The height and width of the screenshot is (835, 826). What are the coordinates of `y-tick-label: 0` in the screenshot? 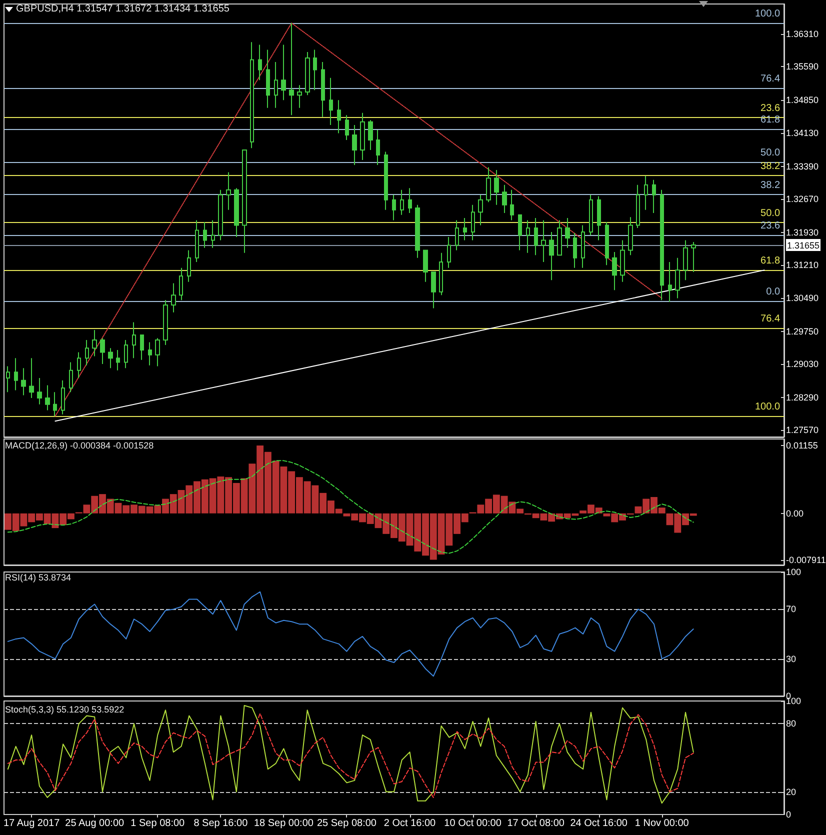 It's located at (789, 815).